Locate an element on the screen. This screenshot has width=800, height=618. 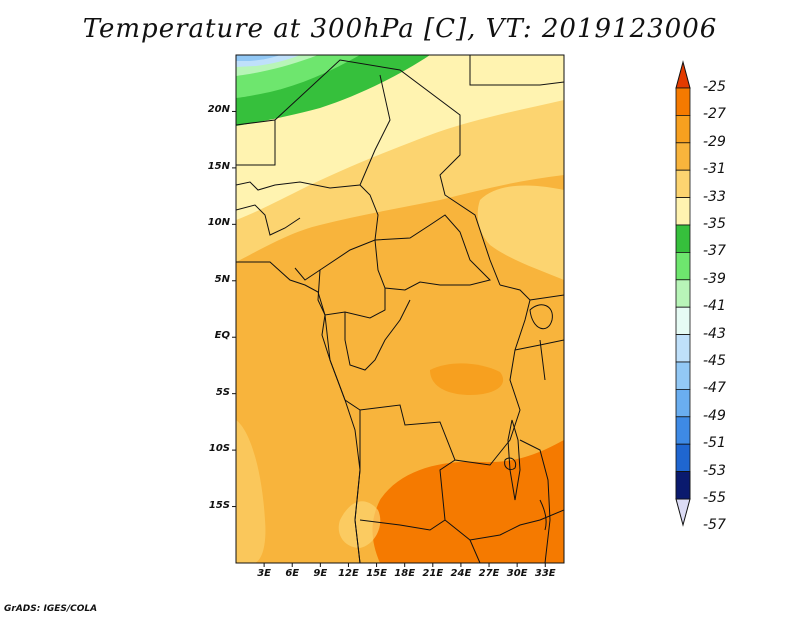
colorbar-label: -57 is located at coordinates (714, 525).